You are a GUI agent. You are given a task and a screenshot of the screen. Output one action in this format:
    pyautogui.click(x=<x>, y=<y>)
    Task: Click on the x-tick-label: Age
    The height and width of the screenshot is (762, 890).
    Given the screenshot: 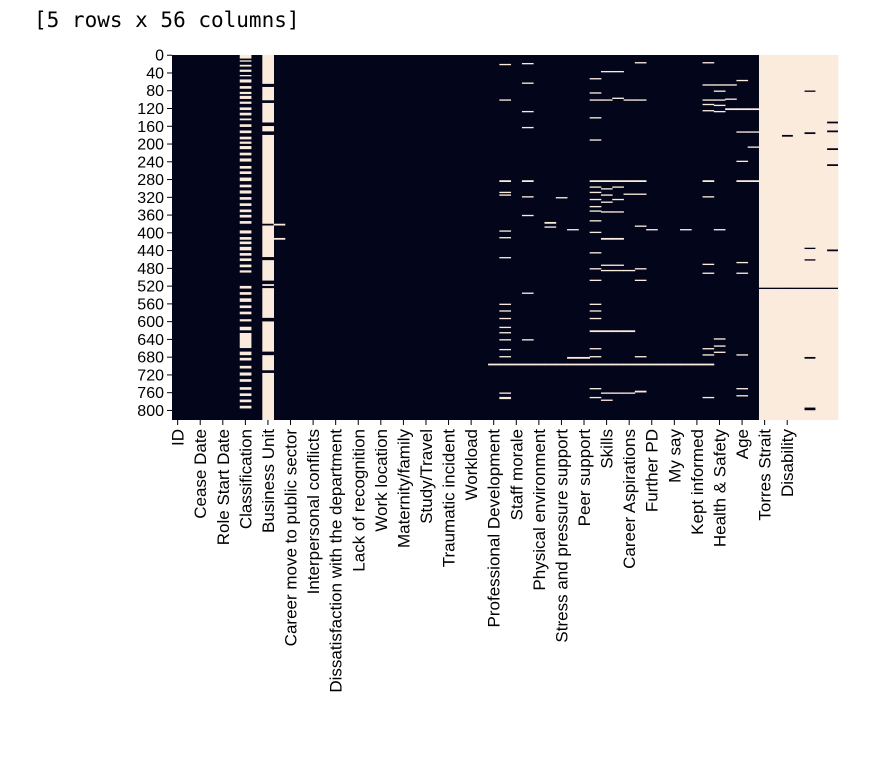 What is the action you would take?
    pyautogui.click(x=742, y=444)
    